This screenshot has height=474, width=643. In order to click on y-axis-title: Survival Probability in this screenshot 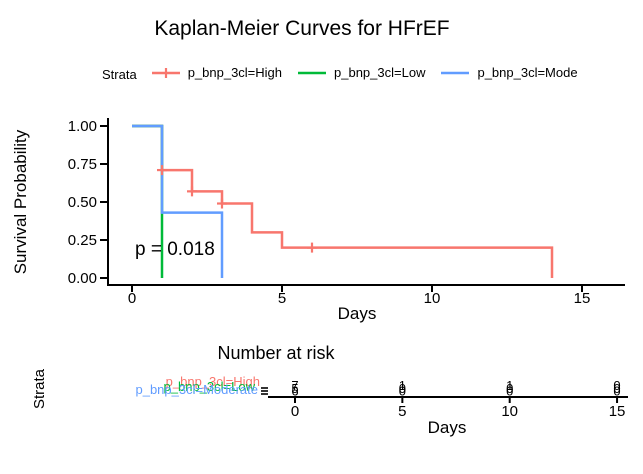, I will do `click(20, 202)`.